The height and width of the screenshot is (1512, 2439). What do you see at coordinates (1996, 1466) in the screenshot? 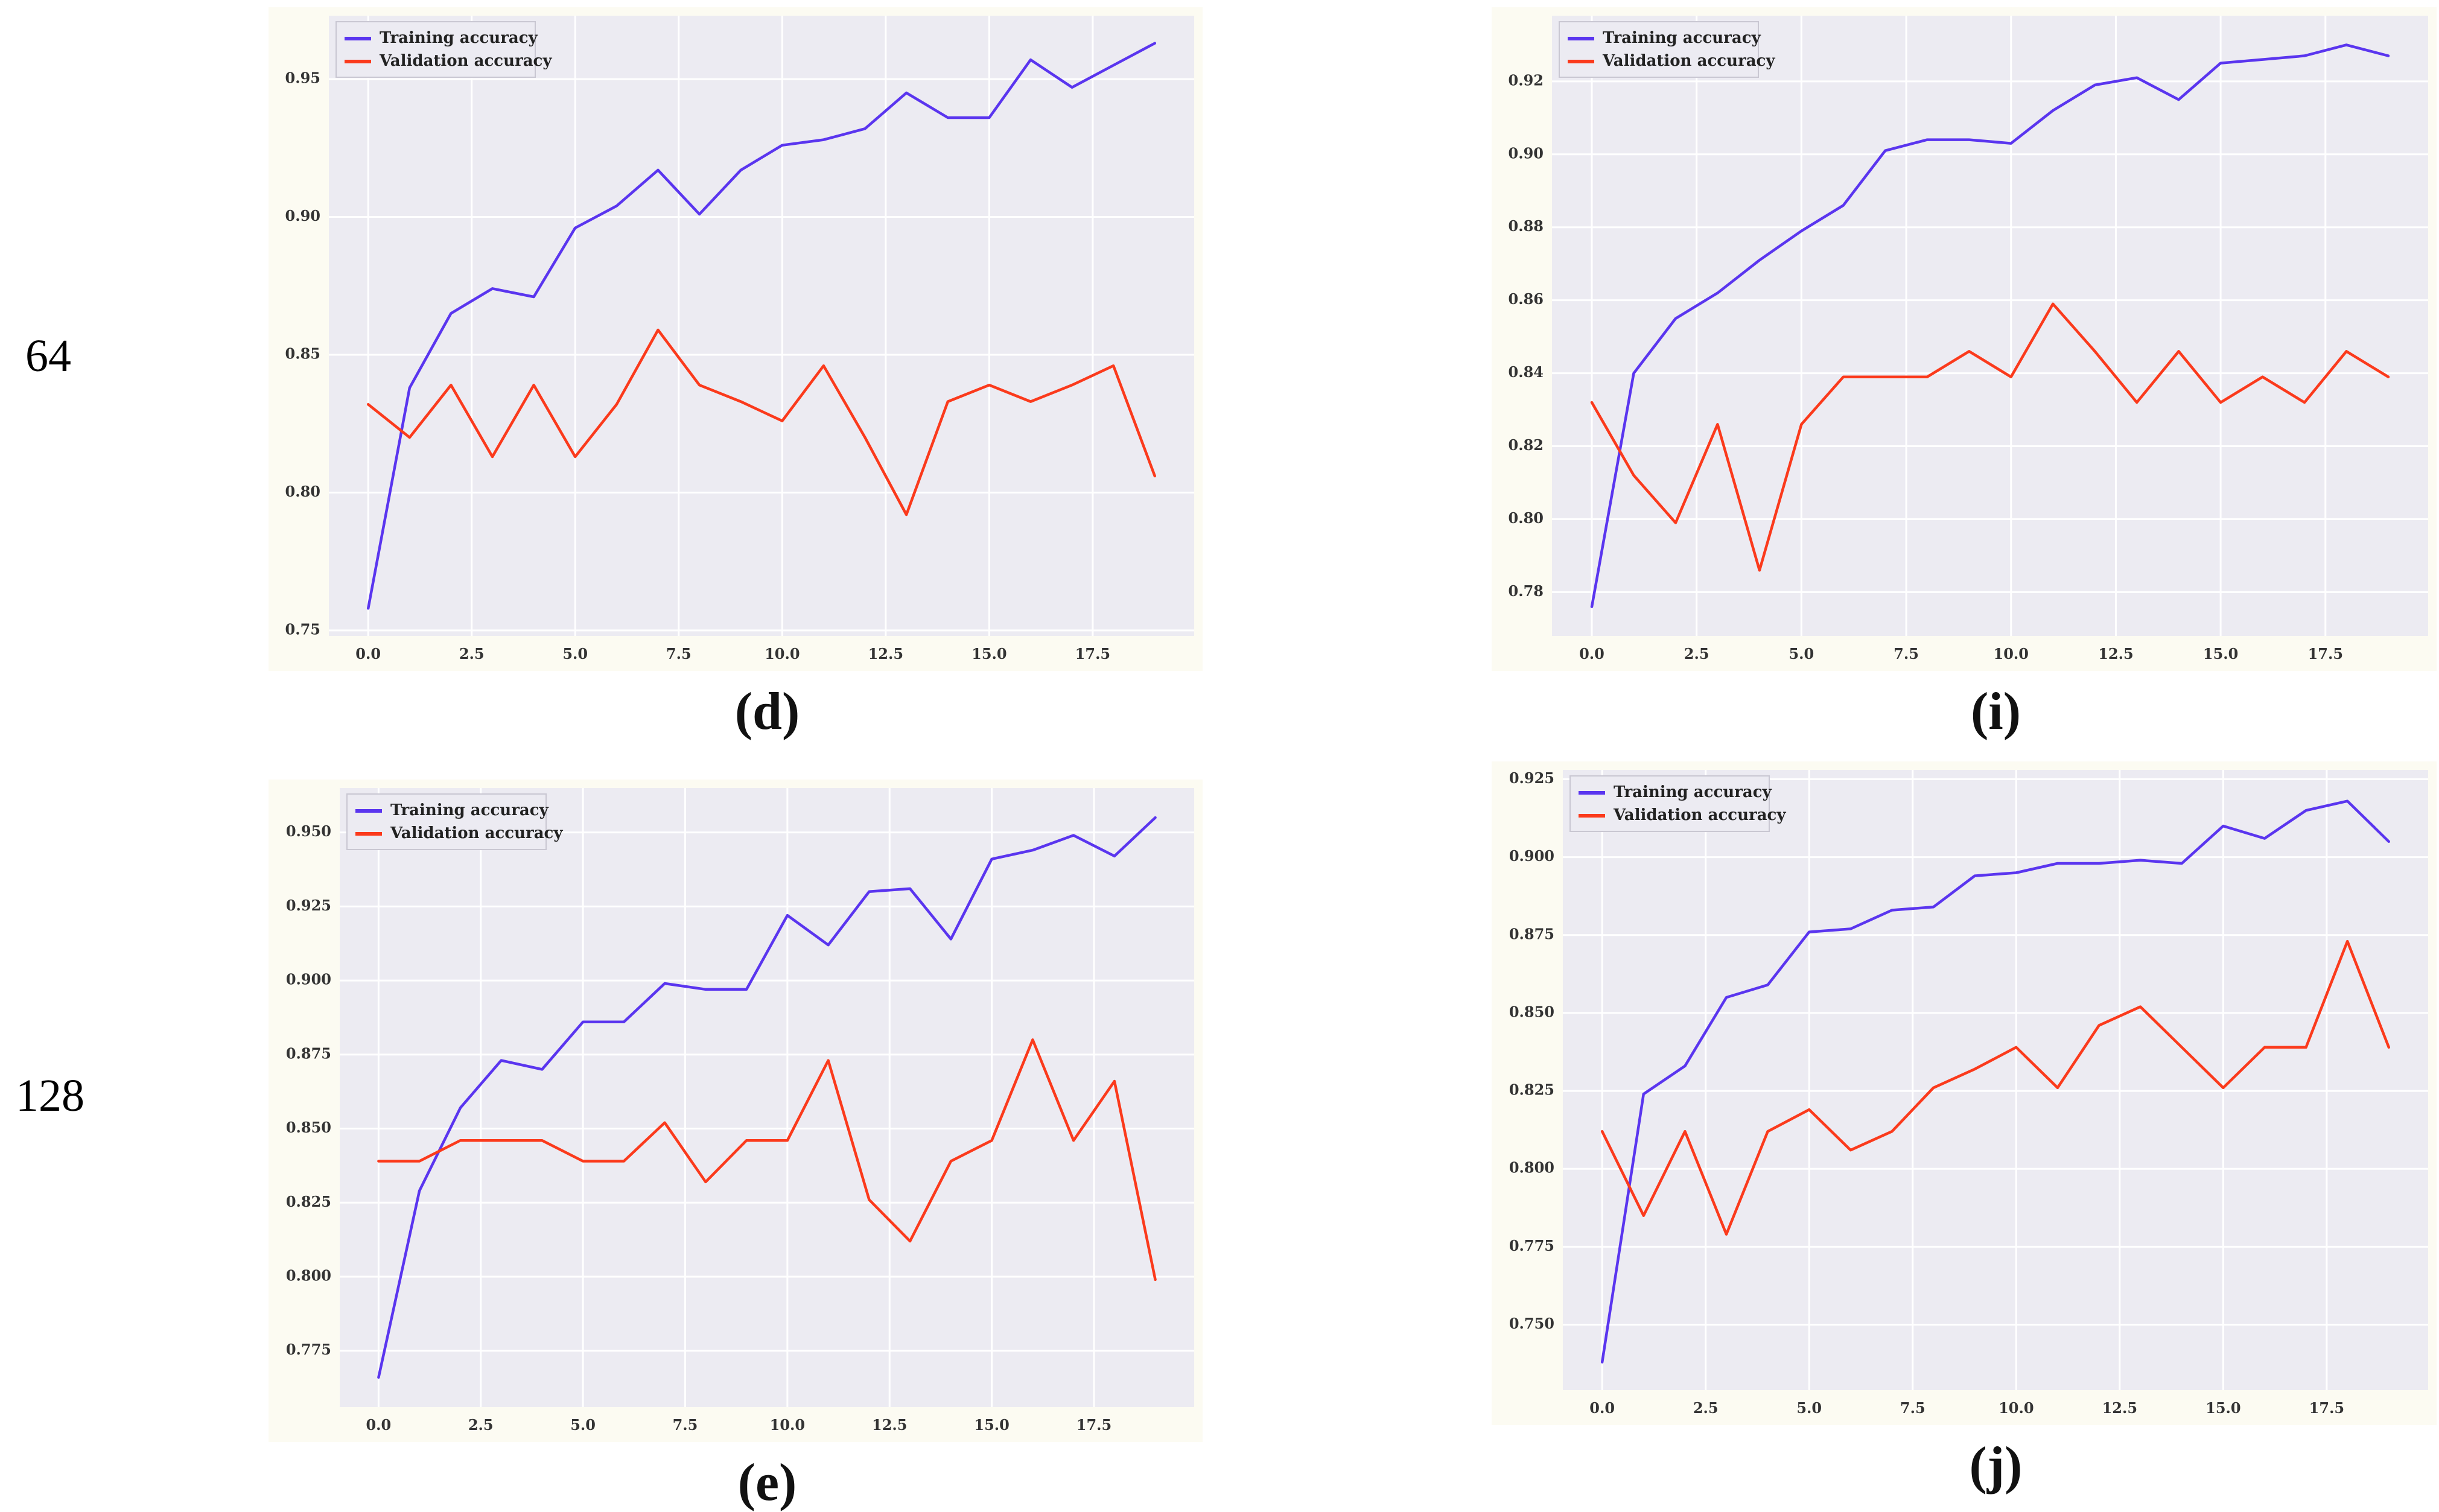
I see `chart-j-caption: (j)` at bounding box center [1996, 1466].